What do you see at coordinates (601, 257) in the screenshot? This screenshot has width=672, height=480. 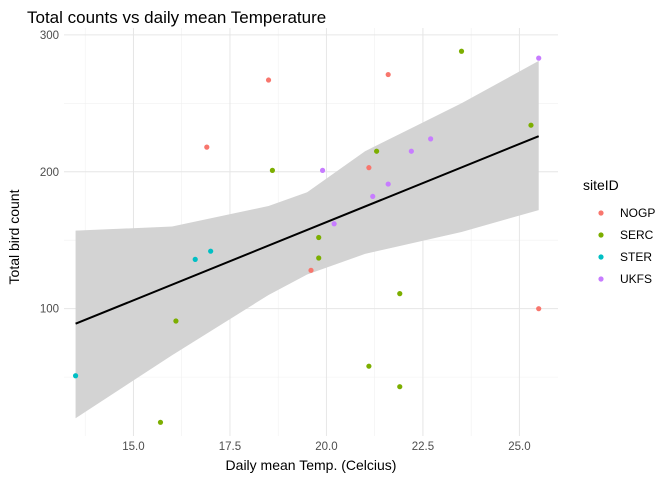 I see `legend-key-ster` at bounding box center [601, 257].